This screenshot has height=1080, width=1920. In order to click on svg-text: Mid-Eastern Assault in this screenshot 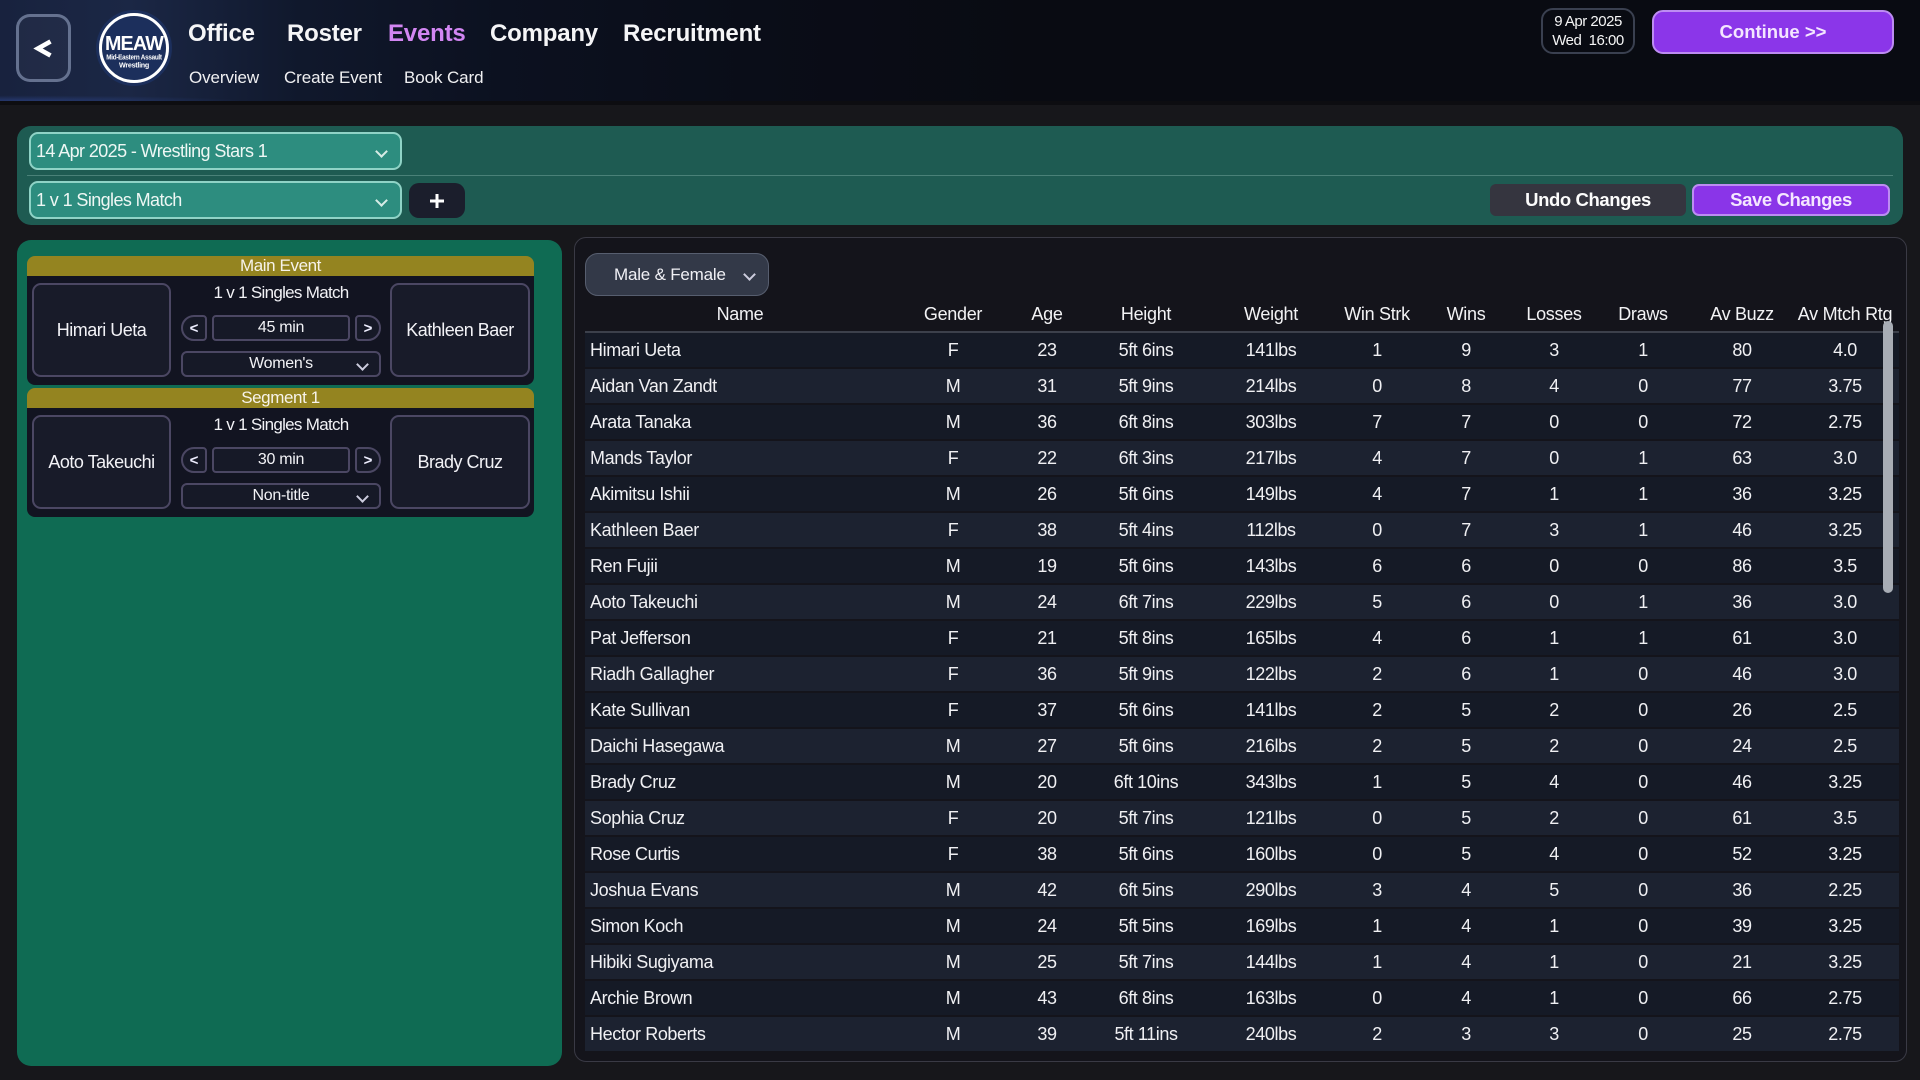, I will do `click(134, 57)`.